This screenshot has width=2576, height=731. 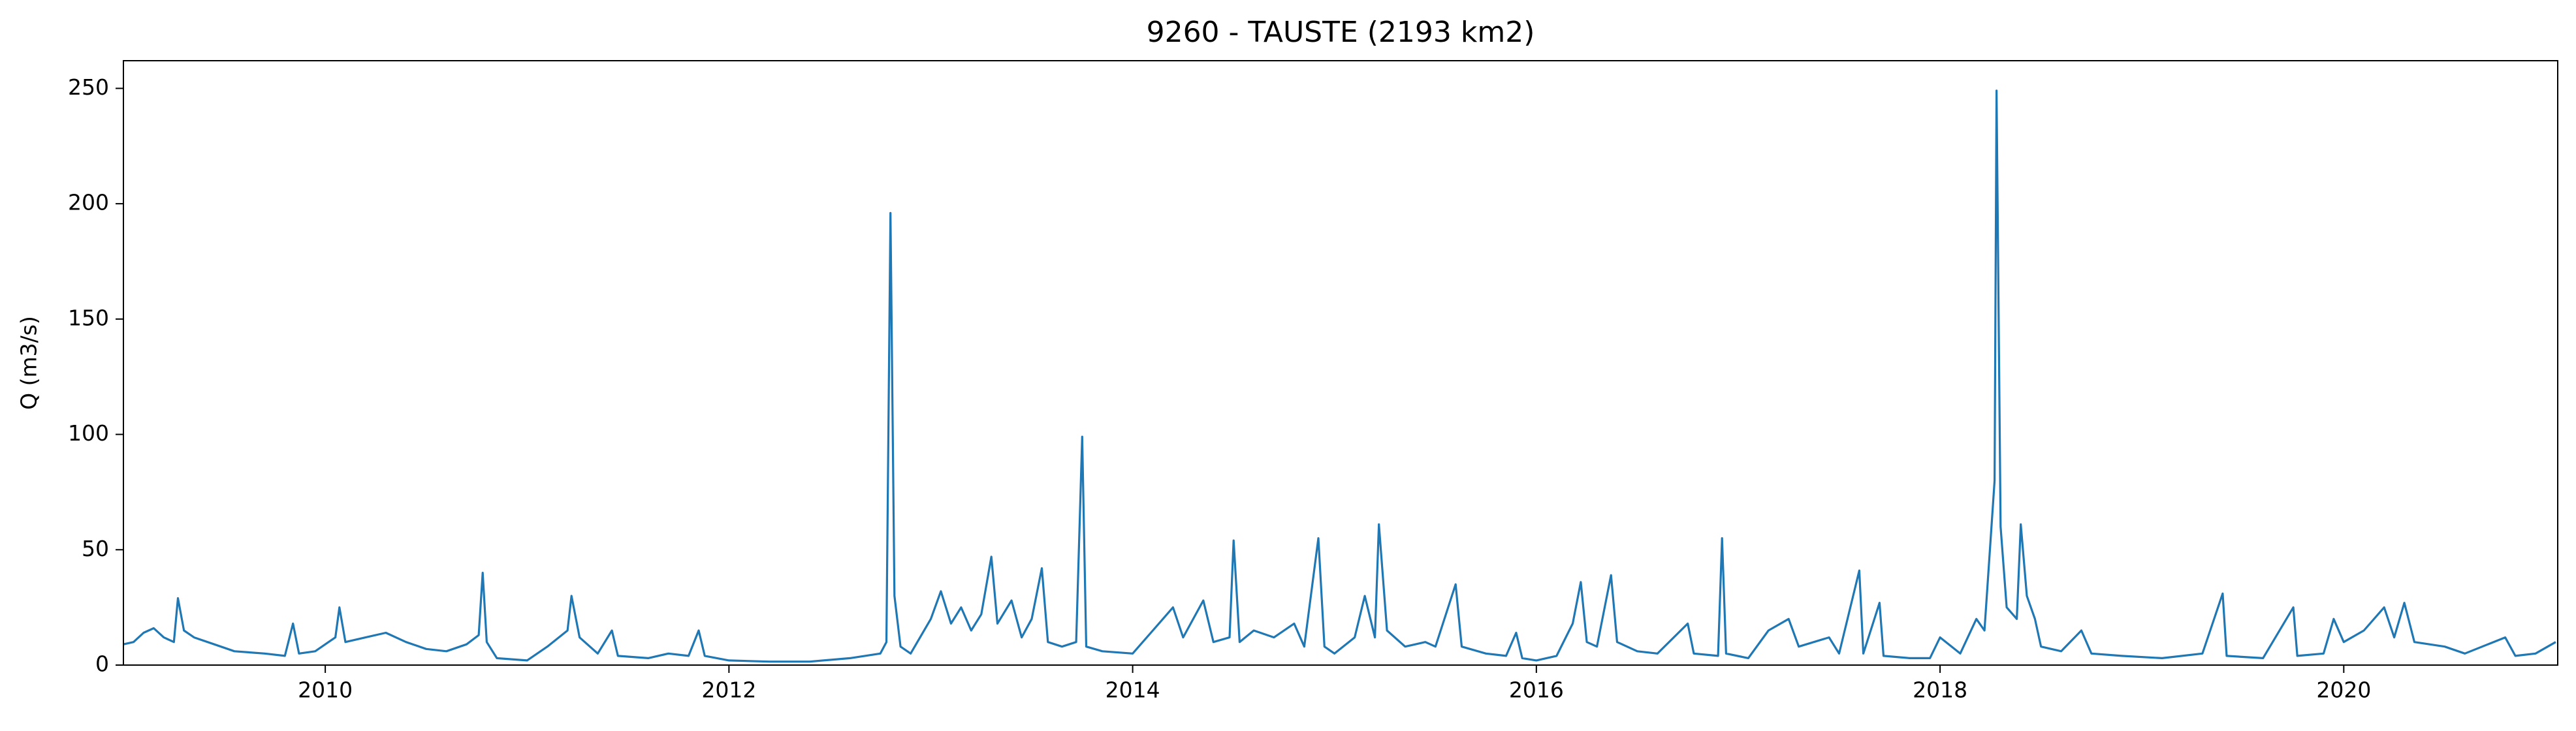 What do you see at coordinates (2344, 690) in the screenshot?
I see `x-tick-label: 2020` at bounding box center [2344, 690].